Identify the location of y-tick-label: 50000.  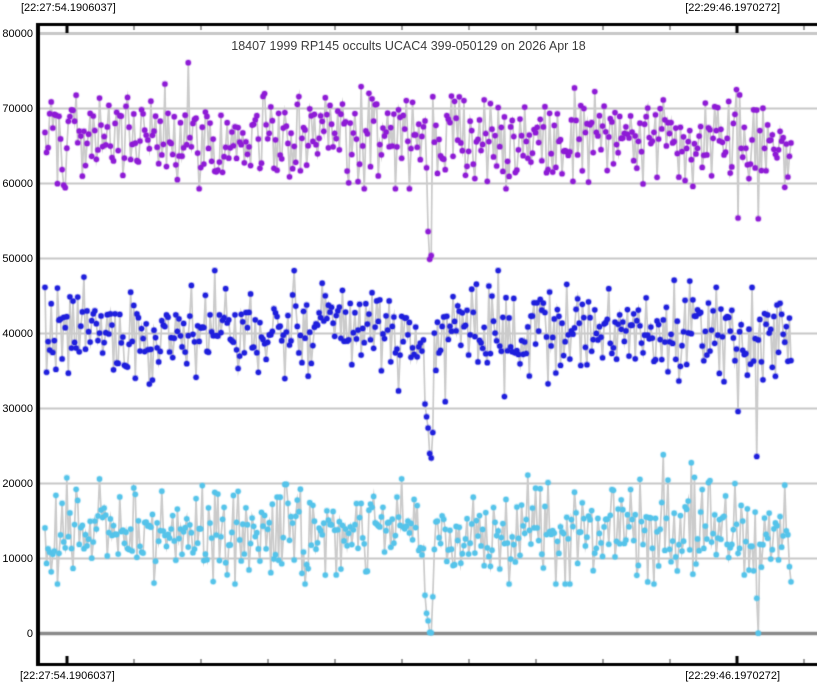
(17, 258).